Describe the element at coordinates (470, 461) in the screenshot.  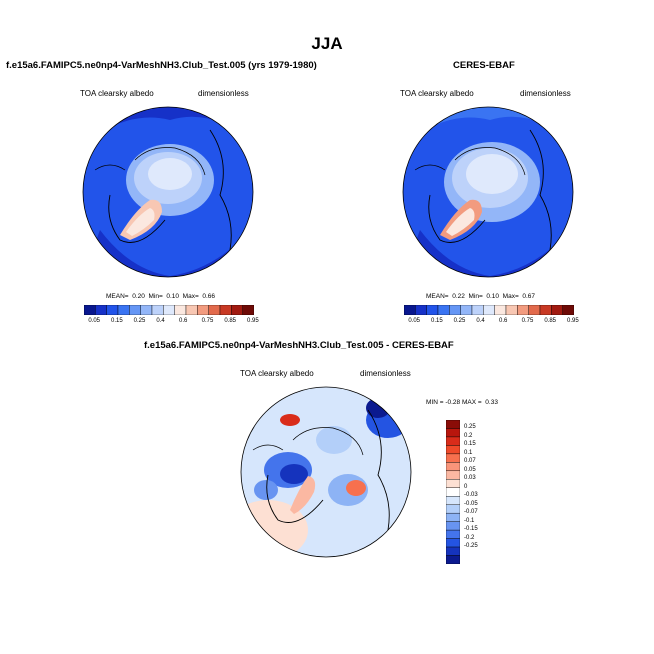
I see `diff-colorbar-tick-label: 0.07` at that location.